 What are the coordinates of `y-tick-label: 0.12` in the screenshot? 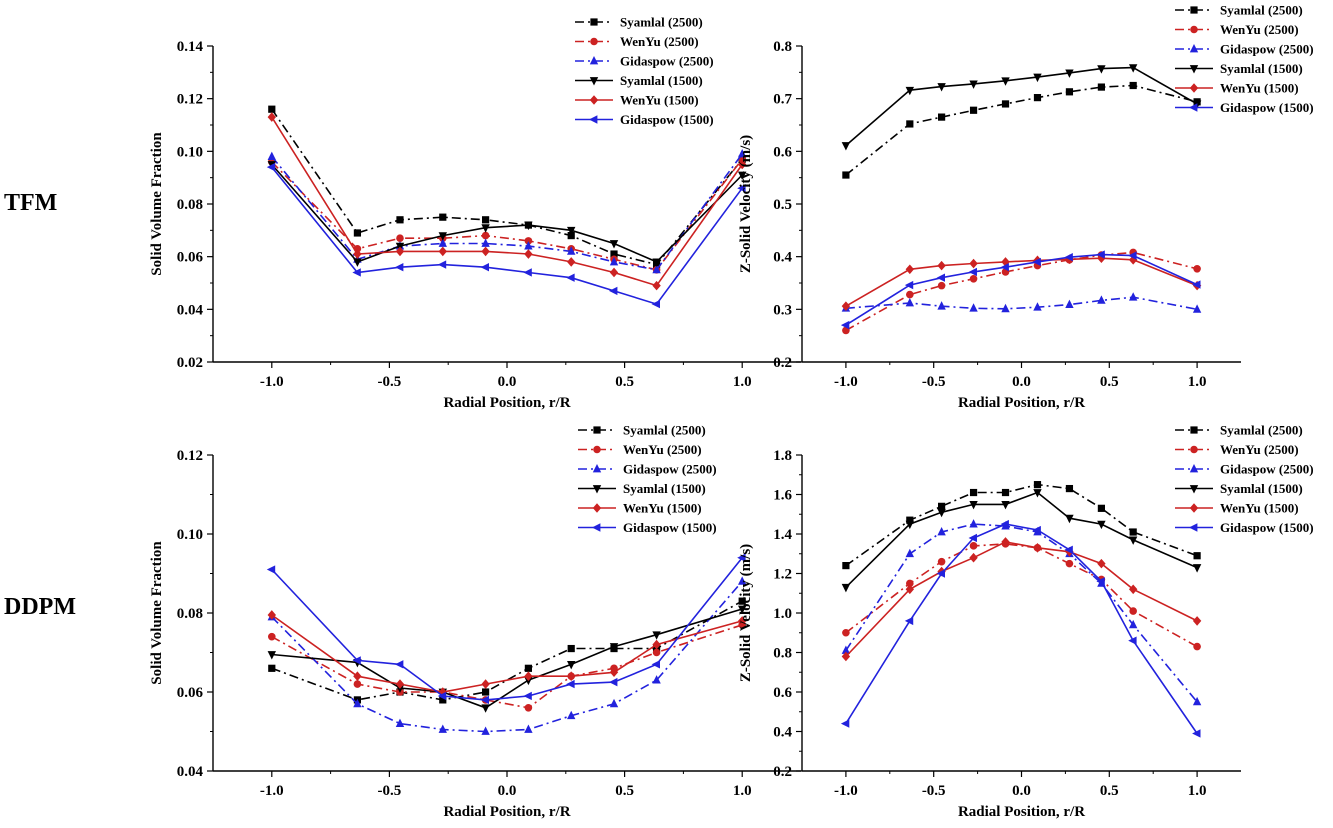 It's located at (190, 456).